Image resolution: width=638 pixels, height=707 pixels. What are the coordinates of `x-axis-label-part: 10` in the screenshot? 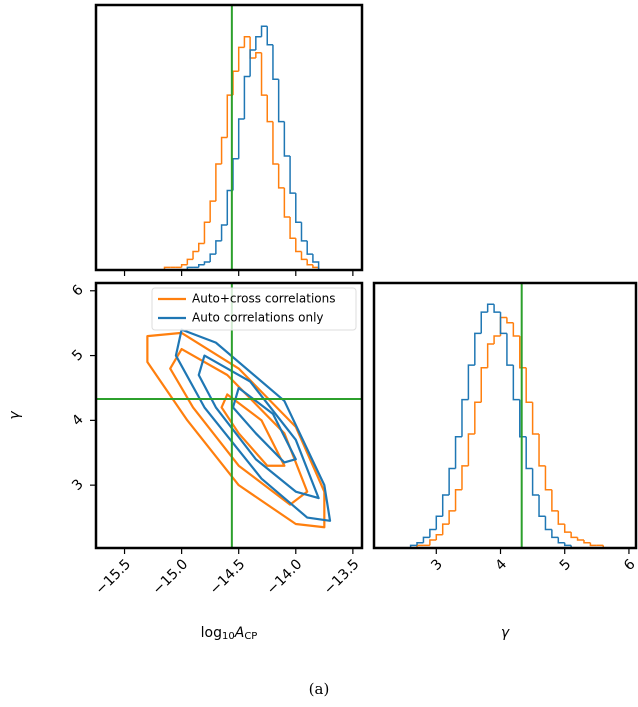 It's located at (228, 636).